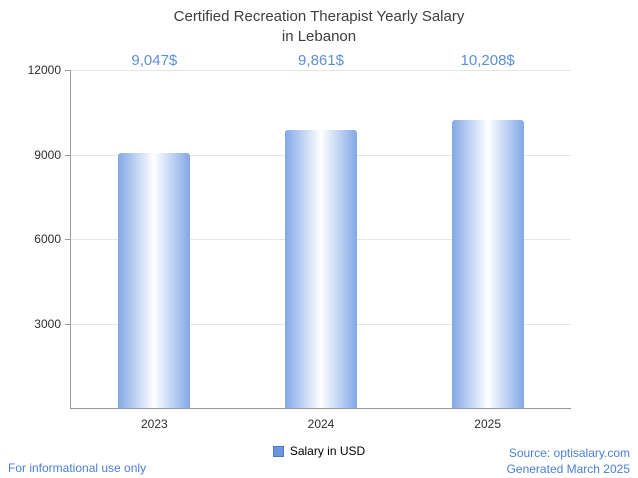 The height and width of the screenshot is (478, 638). Describe the element at coordinates (47, 239) in the screenshot. I see `y-tick-label: 6000` at that location.